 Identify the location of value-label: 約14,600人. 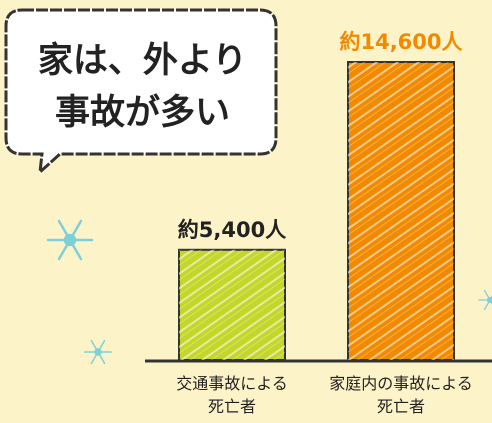
(401, 42).